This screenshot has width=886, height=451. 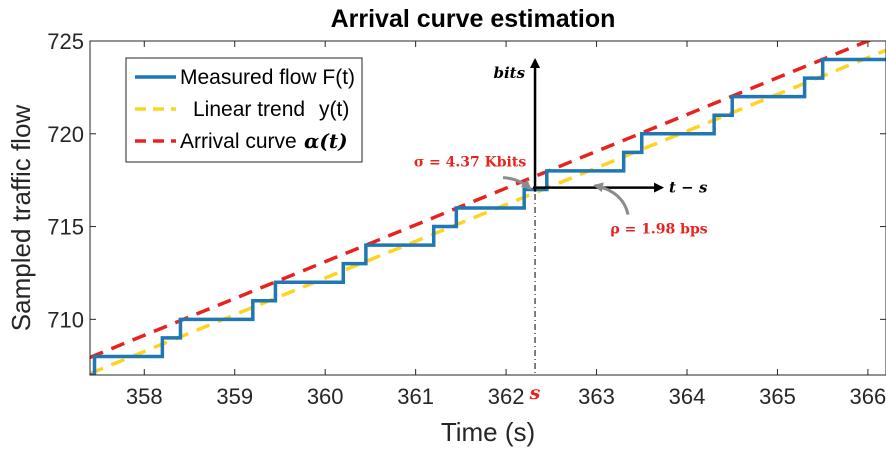 I want to click on x-tick-label: 362, so click(x=506, y=396).